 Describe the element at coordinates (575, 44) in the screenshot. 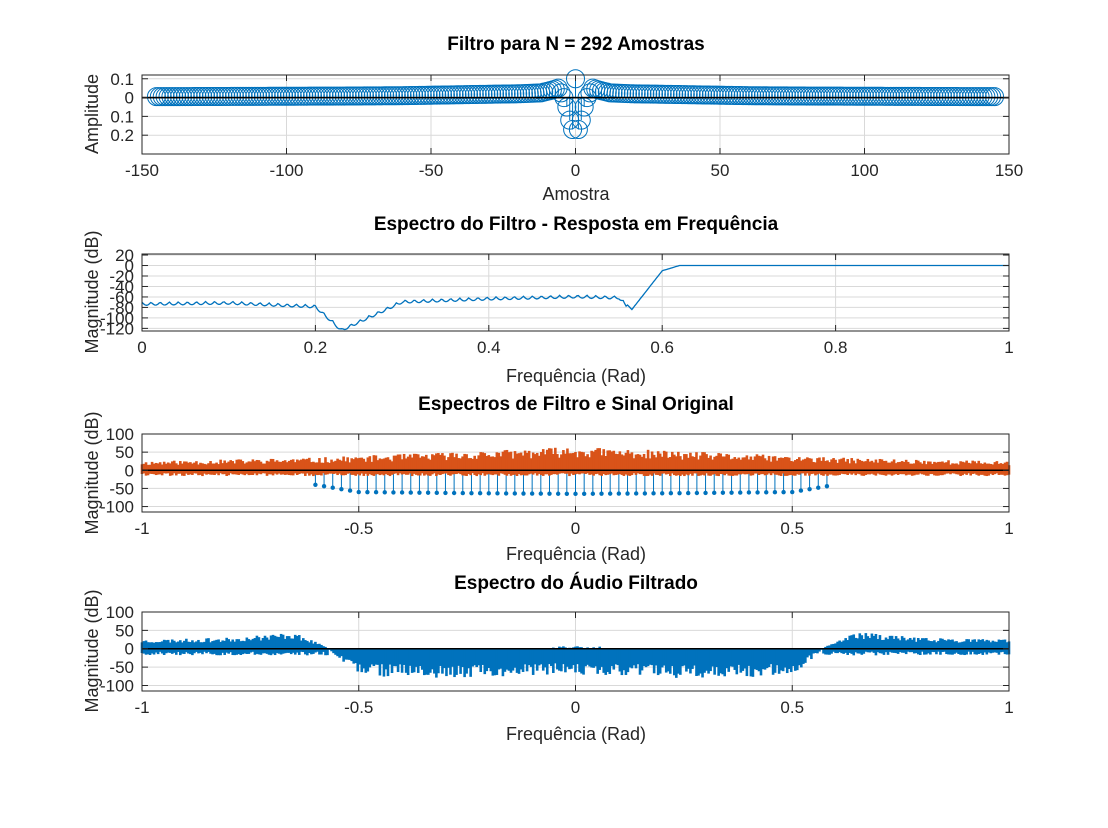

I see `subplot-1-title: Filtro para N = 292 Amostras` at that location.